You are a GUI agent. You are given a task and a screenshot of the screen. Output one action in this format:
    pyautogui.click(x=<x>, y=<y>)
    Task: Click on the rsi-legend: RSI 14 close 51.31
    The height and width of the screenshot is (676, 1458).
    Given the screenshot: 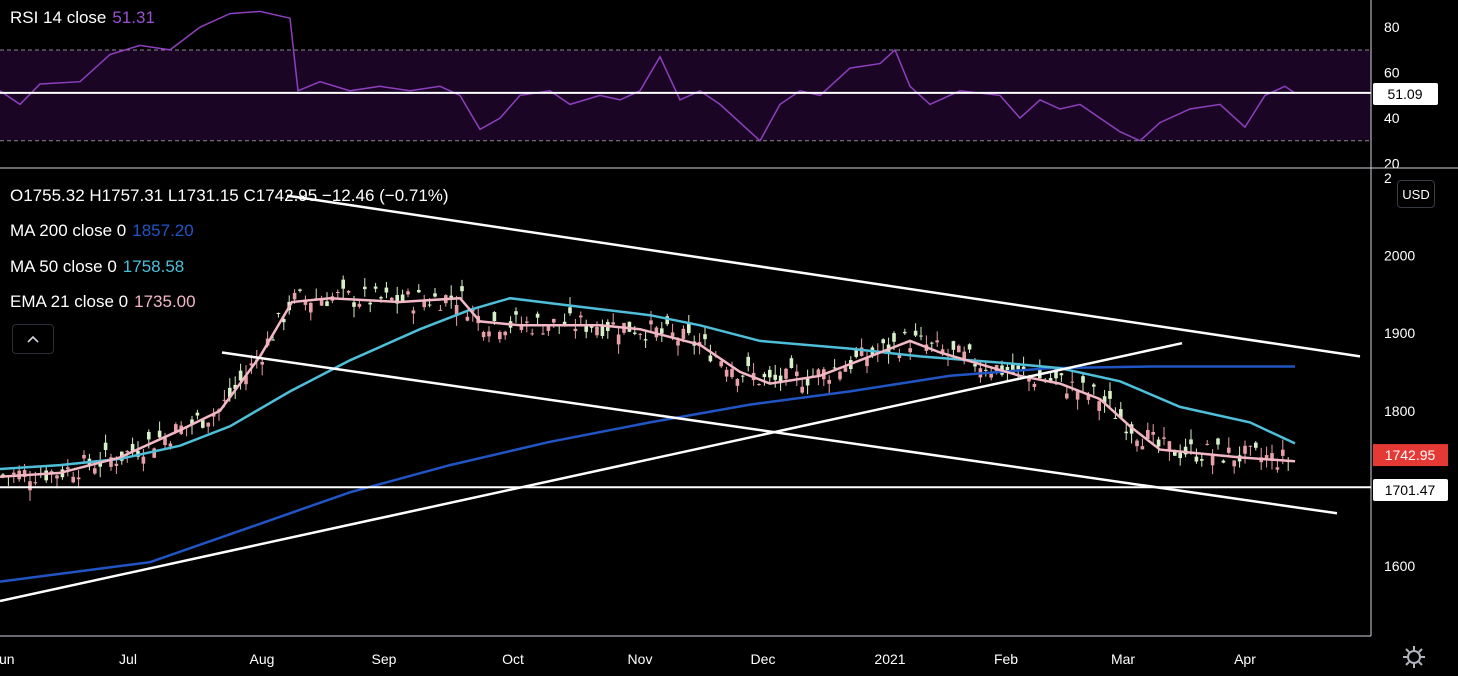 What is the action you would take?
    pyautogui.click(x=82, y=18)
    